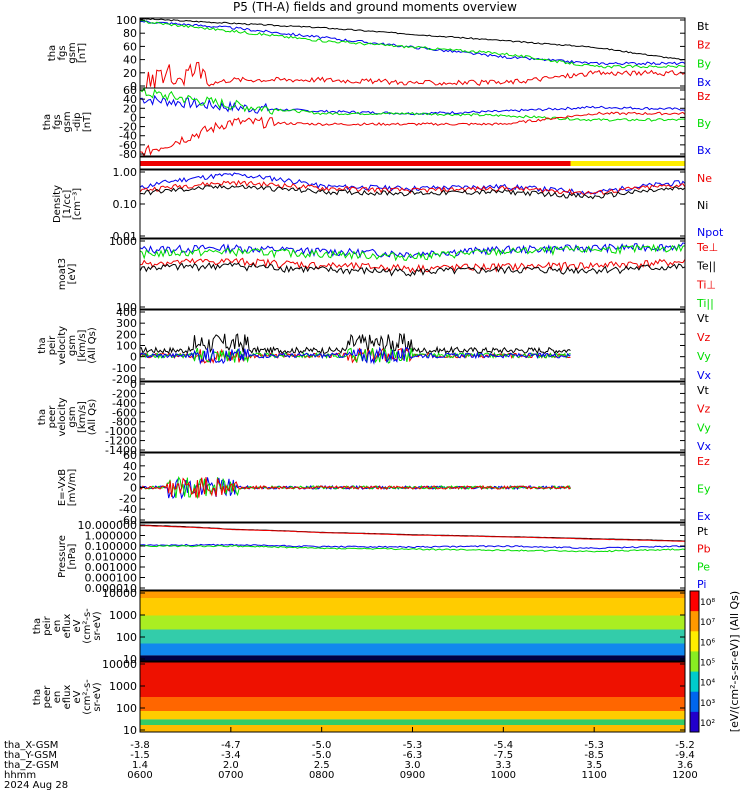 The height and width of the screenshot is (800, 750). Describe the element at coordinates (231, 755) in the screenshot. I see `x-tick-label: -3.4` at that location.